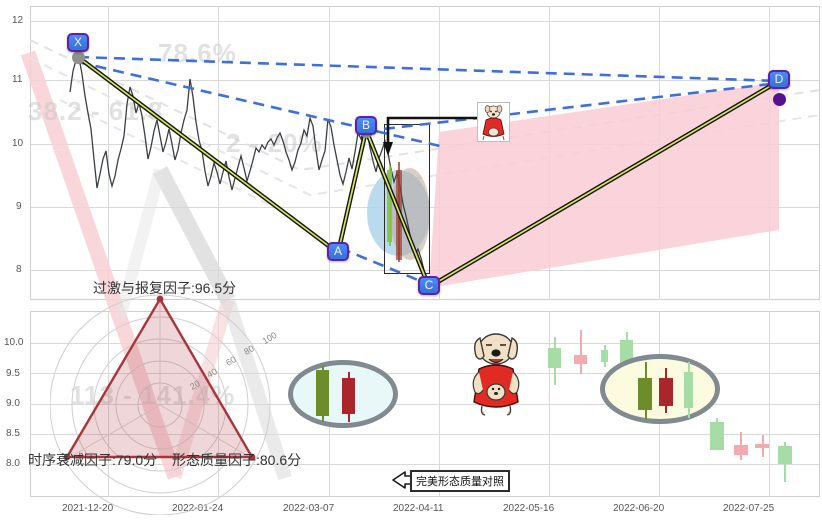 This screenshot has width=822, height=520. What do you see at coordinates (779, 99) in the screenshot?
I see `pattern-point-dot-d` at bounding box center [779, 99].